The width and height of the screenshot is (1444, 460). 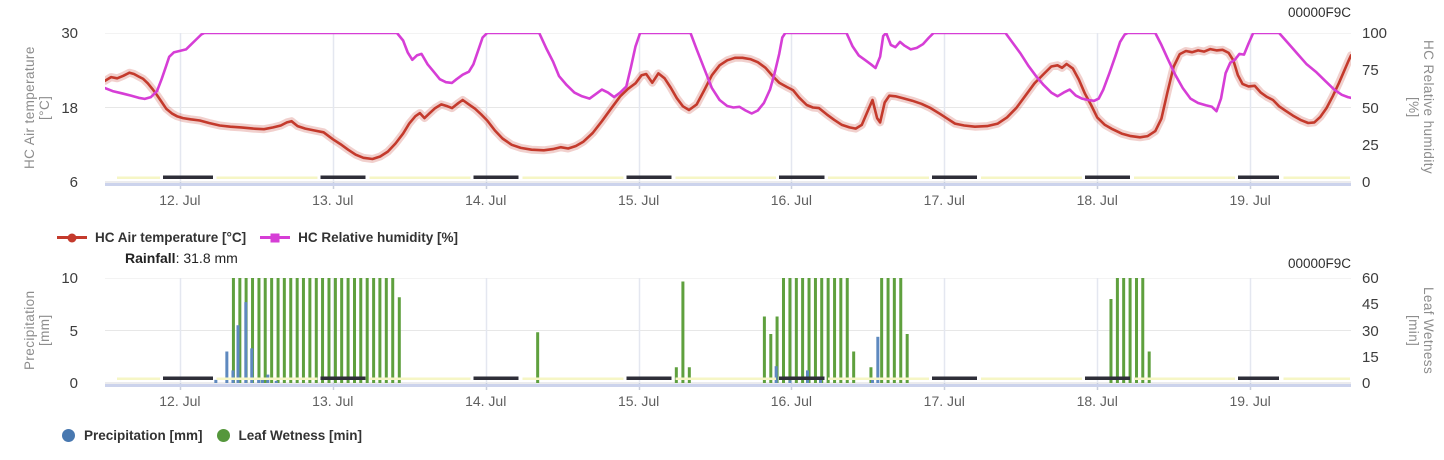 What do you see at coordinates (1097, 200) in the screenshot?
I see `x-tick-label: 18. Jul` at bounding box center [1097, 200].